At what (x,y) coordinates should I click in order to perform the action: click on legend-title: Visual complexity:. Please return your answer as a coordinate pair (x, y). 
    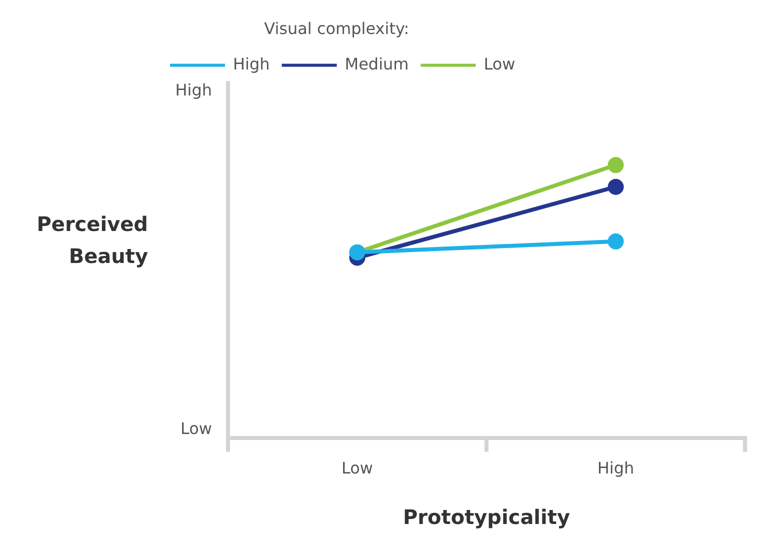
    Looking at the image, I should click on (337, 28).